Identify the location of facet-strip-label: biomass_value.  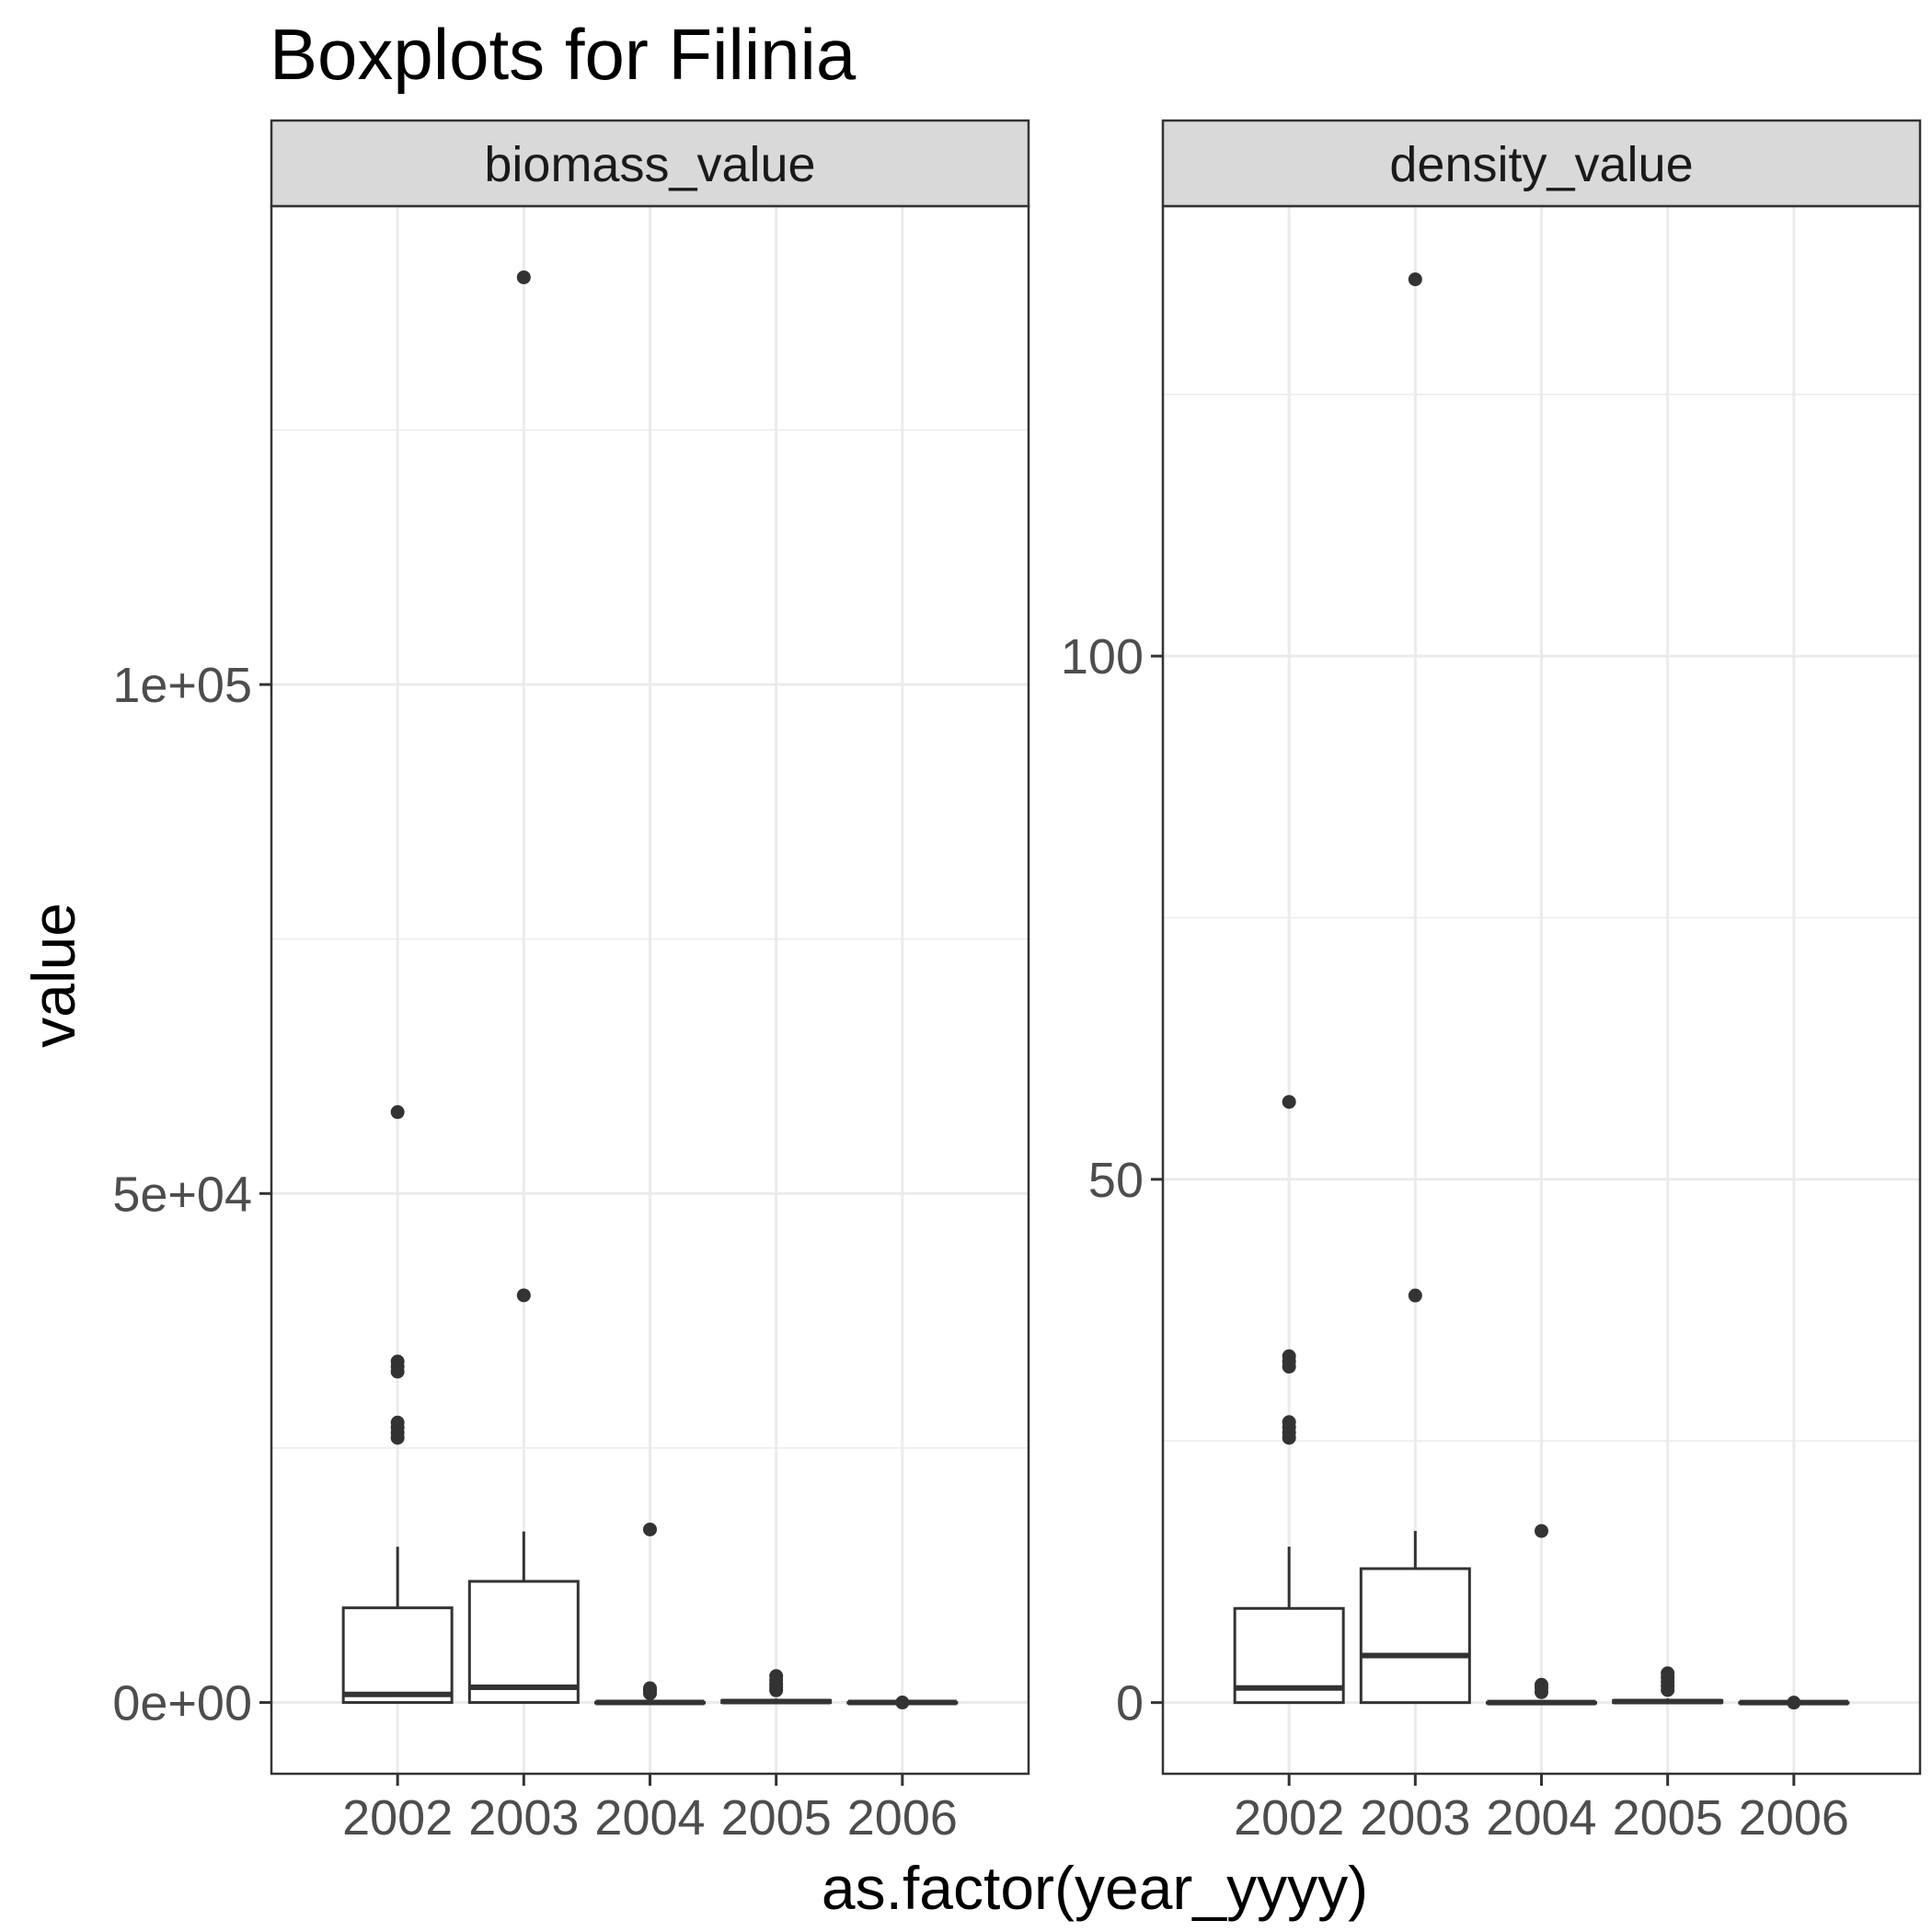
(649, 164).